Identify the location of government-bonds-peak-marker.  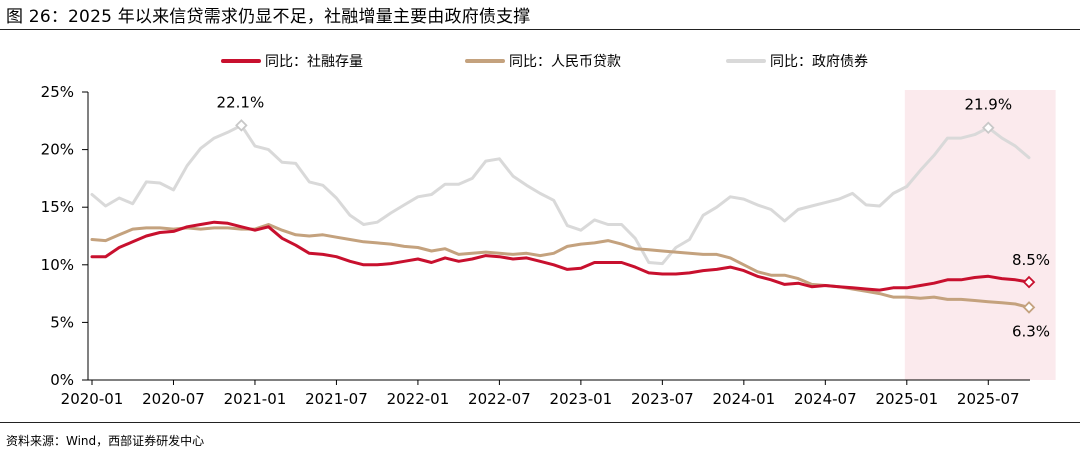
(241, 125).